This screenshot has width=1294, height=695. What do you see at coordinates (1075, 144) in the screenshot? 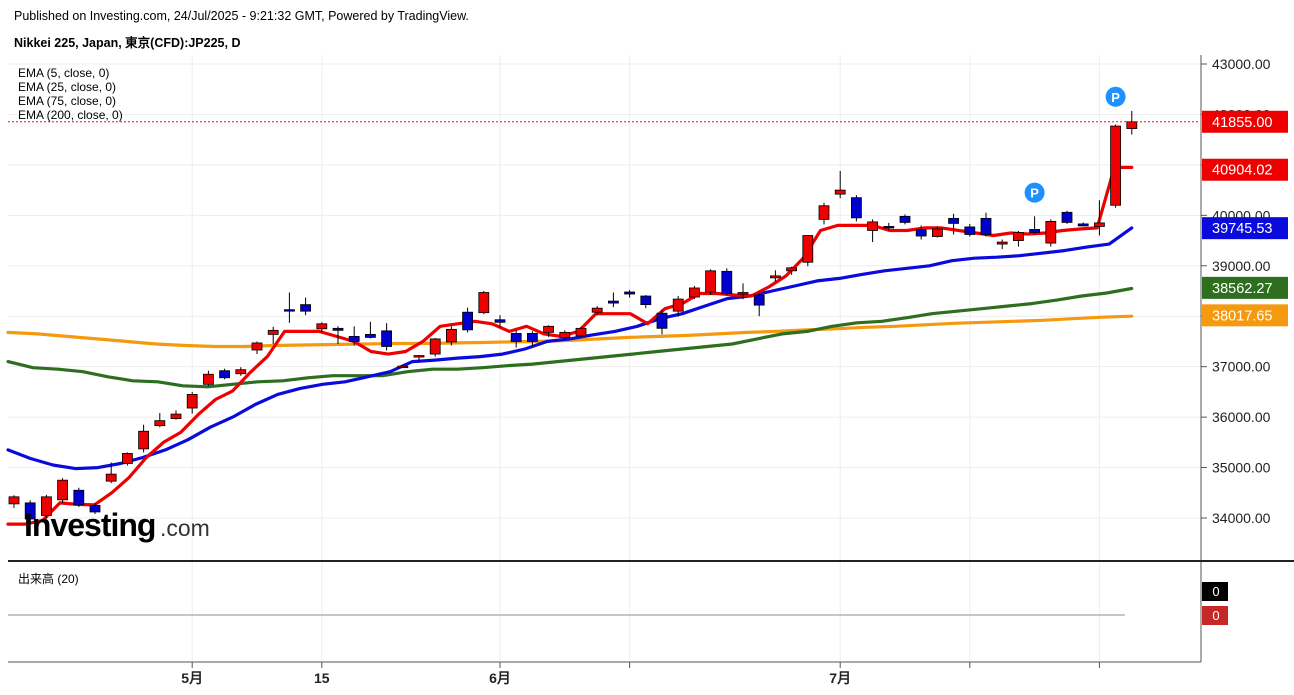
I see `markers: PP` at bounding box center [1075, 144].